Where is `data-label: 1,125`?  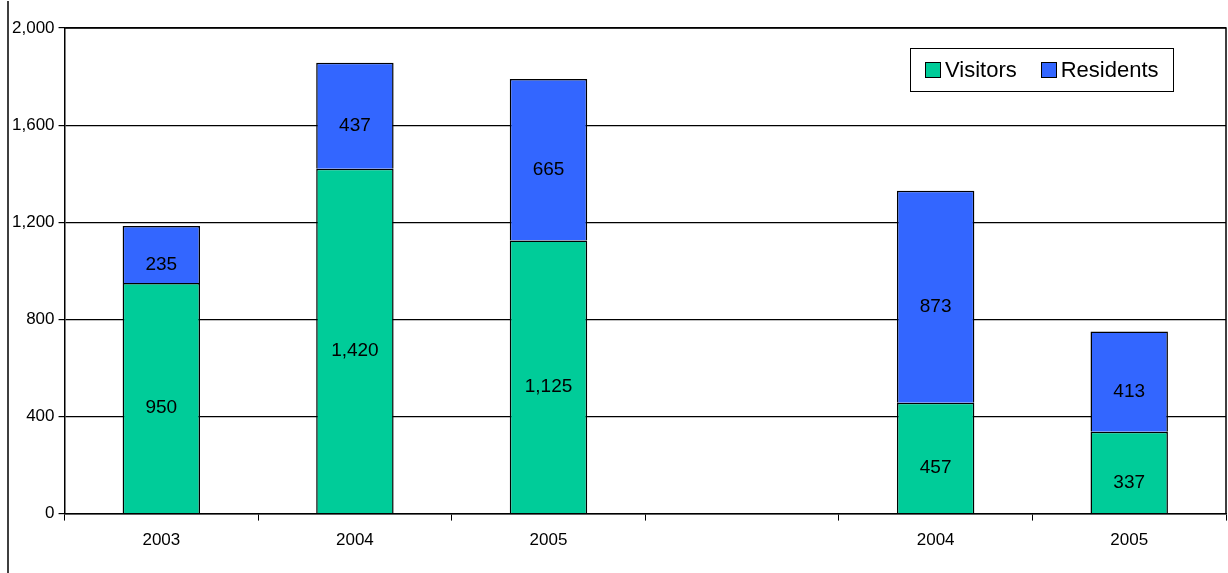
data-label: 1,125 is located at coordinates (548, 385).